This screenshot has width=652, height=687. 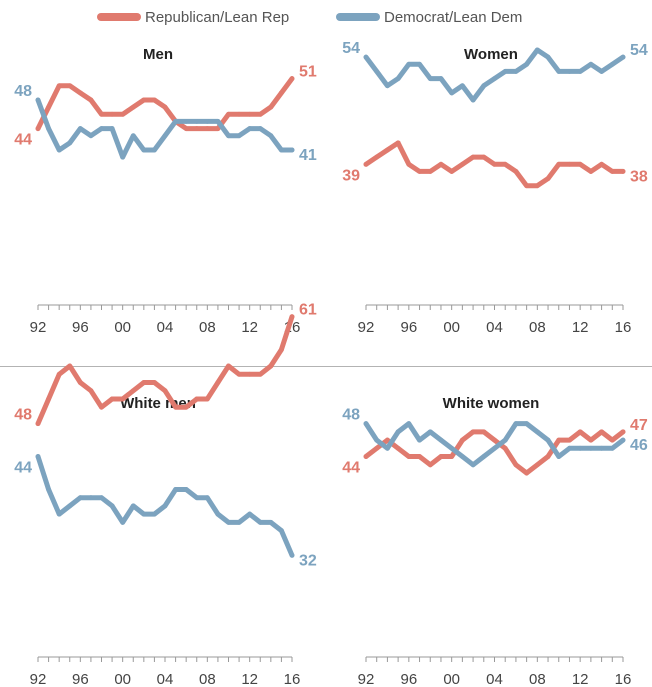 I want to click on legend-label-democrat: Democrat/Lean Dem, so click(x=453, y=17).